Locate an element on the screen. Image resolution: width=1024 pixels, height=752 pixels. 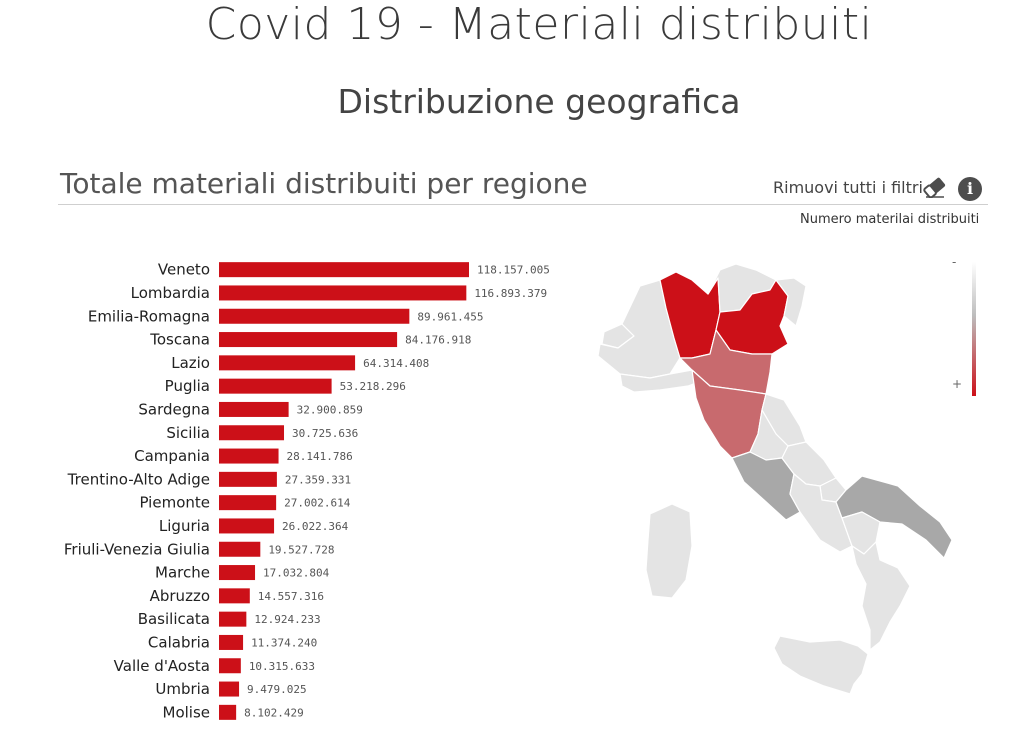
category-label: Emilia-Romagna is located at coordinates (149, 316).